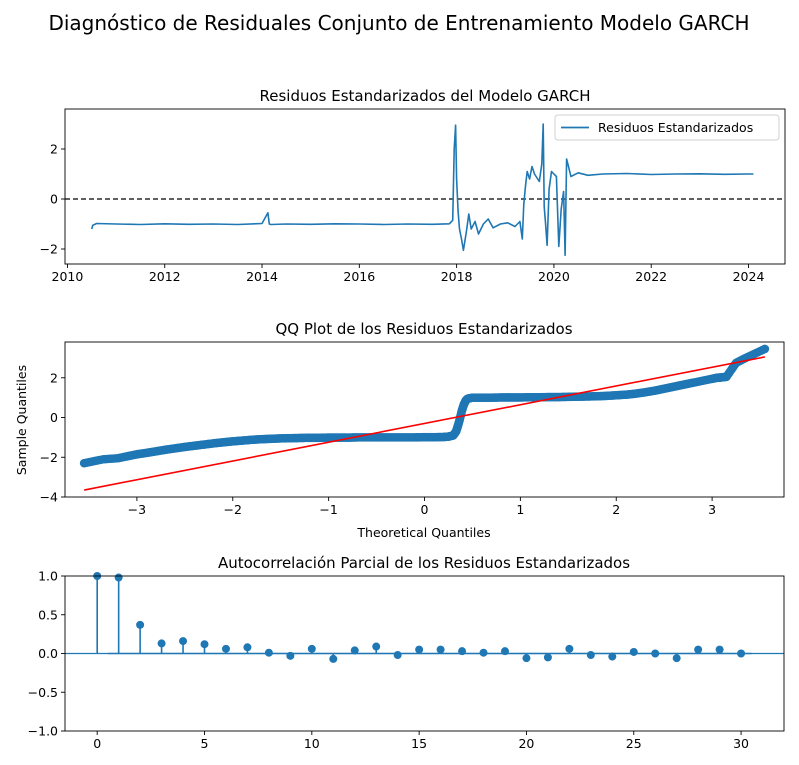  I want to click on pacf-y-tick-label: −1.0, so click(43, 731).